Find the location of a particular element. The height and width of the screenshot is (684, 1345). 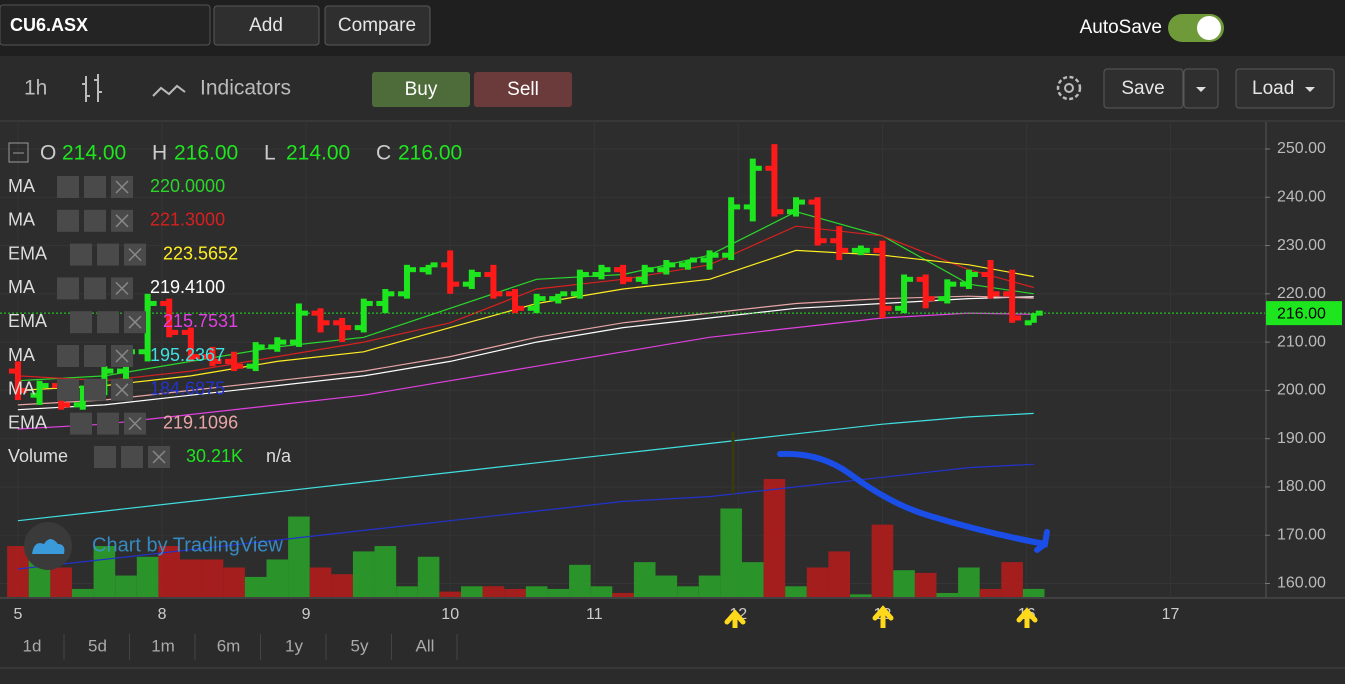

legend-value: 221.3000 is located at coordinates (187, 220).